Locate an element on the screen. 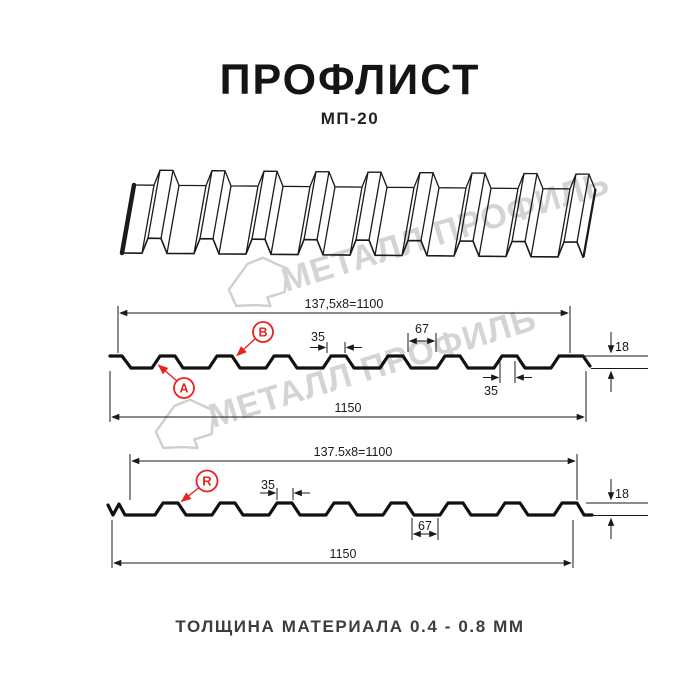  cross-section-face-dimensions: 137,5x8=1100 35 67 18 35 1150 is located at coordinates (378, 359).